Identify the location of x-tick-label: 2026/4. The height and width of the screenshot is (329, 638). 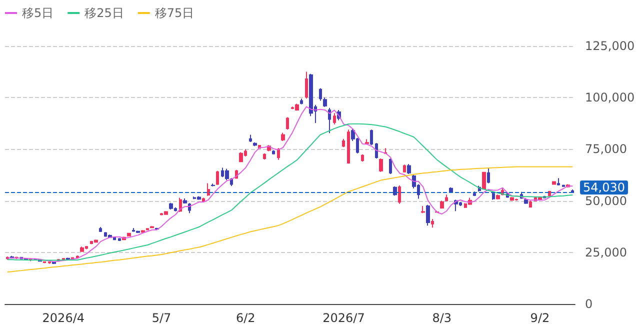
(63, 318).